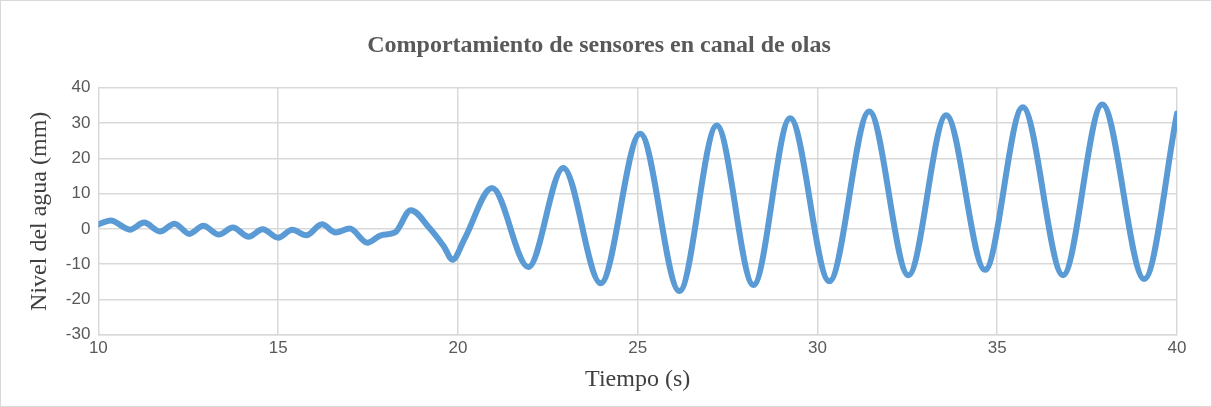  I want to click on y-tick-label: 0, so click(85, 228).